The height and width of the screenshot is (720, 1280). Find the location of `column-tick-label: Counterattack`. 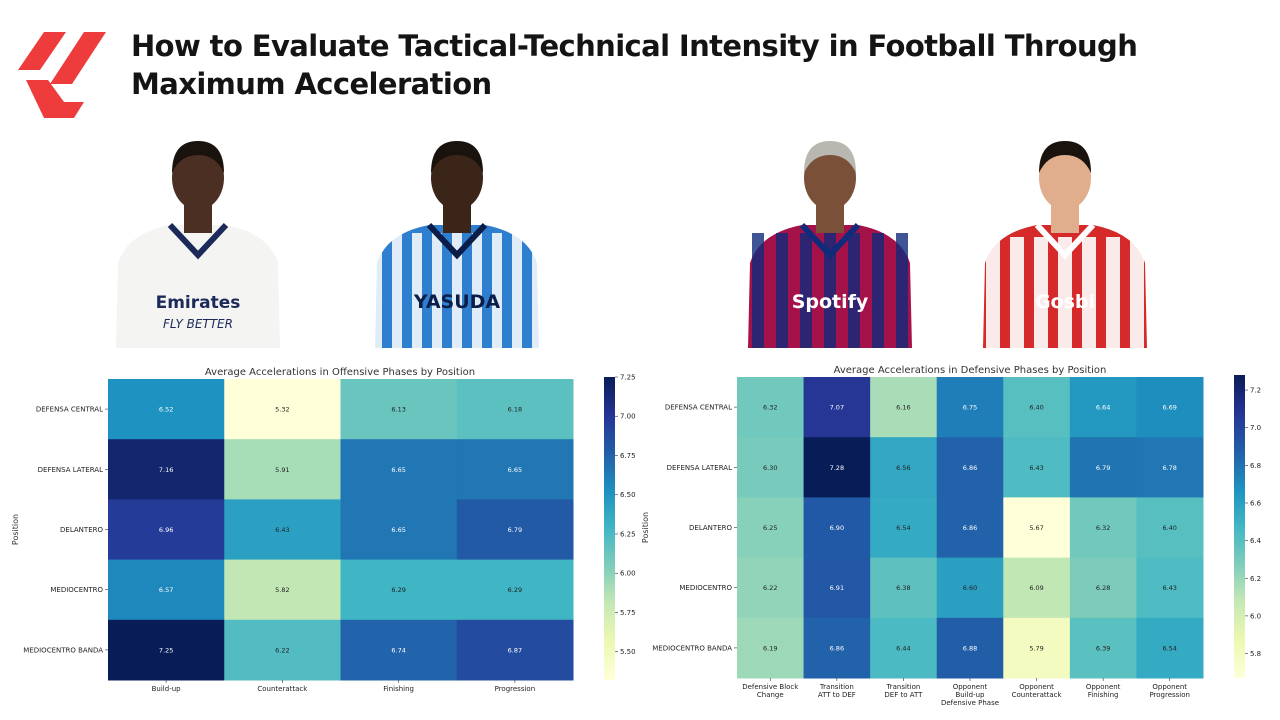

column-tick-label: Counterattack is located at coordinates (282, 689).